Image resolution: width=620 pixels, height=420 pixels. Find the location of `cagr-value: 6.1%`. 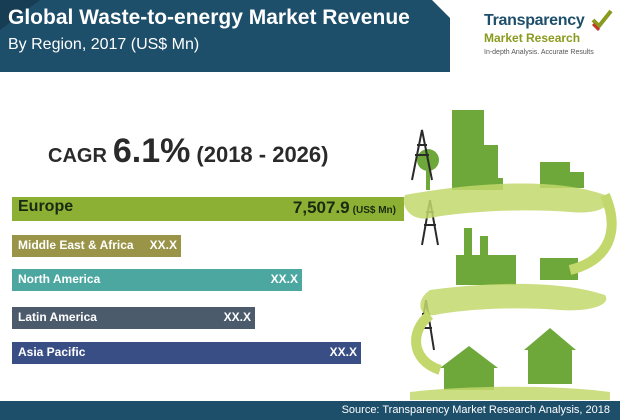

cagr-value: 6.1% is located at coordinates (151, 151).